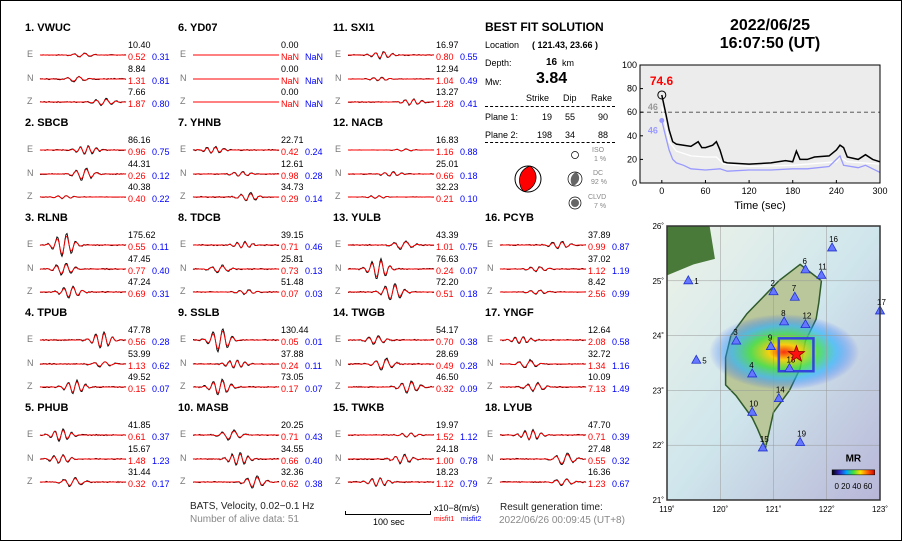 The width and height of the screenshot is (902, 541). What do you see at coordinates (784, 352) in the screenshot?
I see `mr-heatmap` at bounding box center [784, 352].